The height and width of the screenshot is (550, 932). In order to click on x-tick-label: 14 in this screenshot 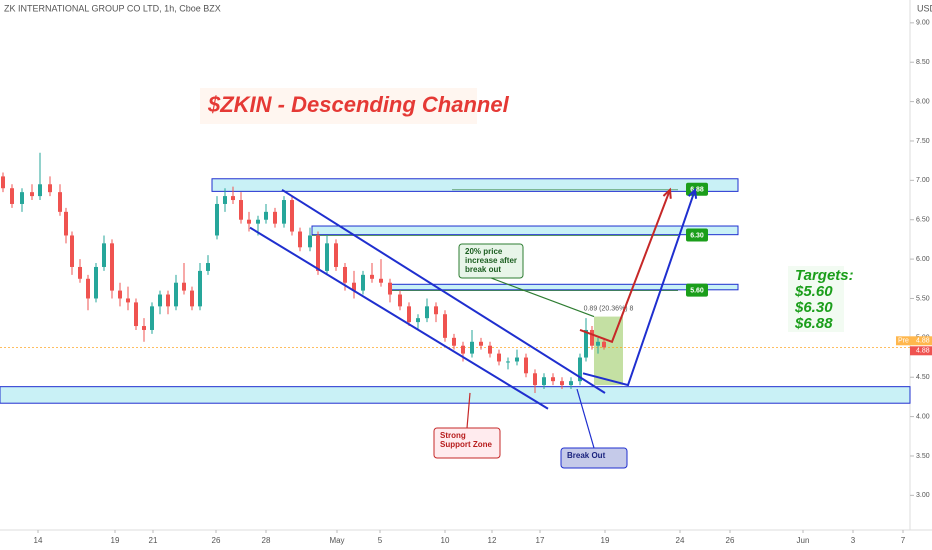, I will do `click(38, 540)`.